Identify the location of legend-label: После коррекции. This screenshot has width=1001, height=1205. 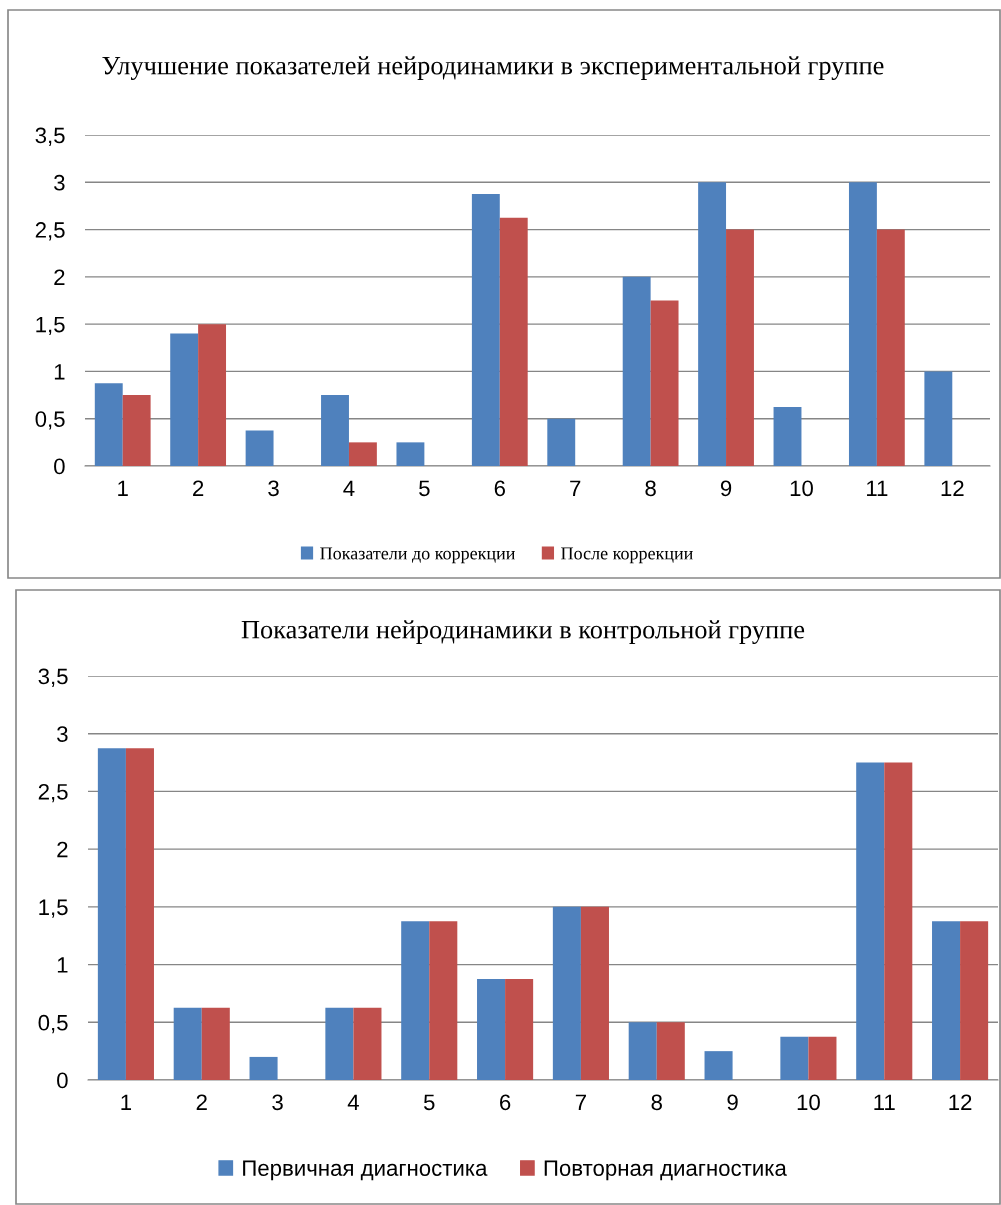
(627, 555).